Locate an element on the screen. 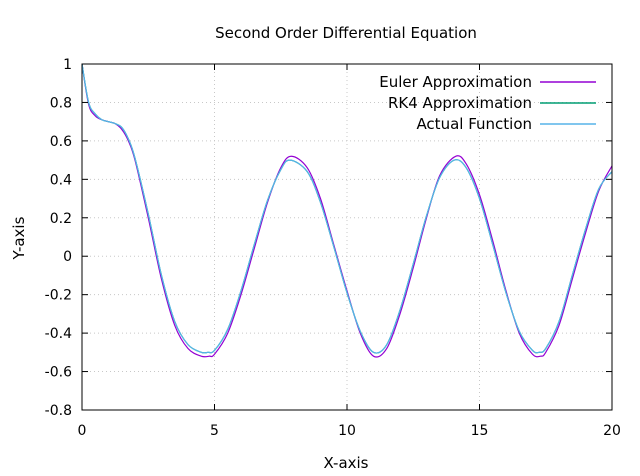 Image resolution: width=640 pixels, height=476 pixels. y-tick-label: 0.4 is located at coordinates (61, 180).